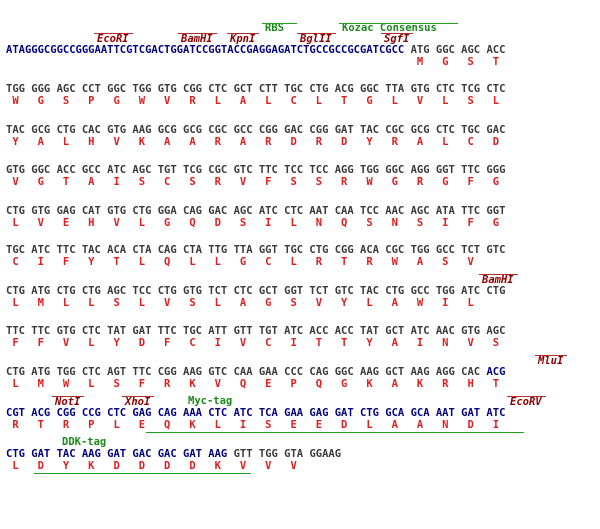 This screenshot has width=600, height=529. What do you see at coordinates (253, 62) in the screenshot?
I see `amino-acid-line: M G S T` at bounding box center [253, 62].